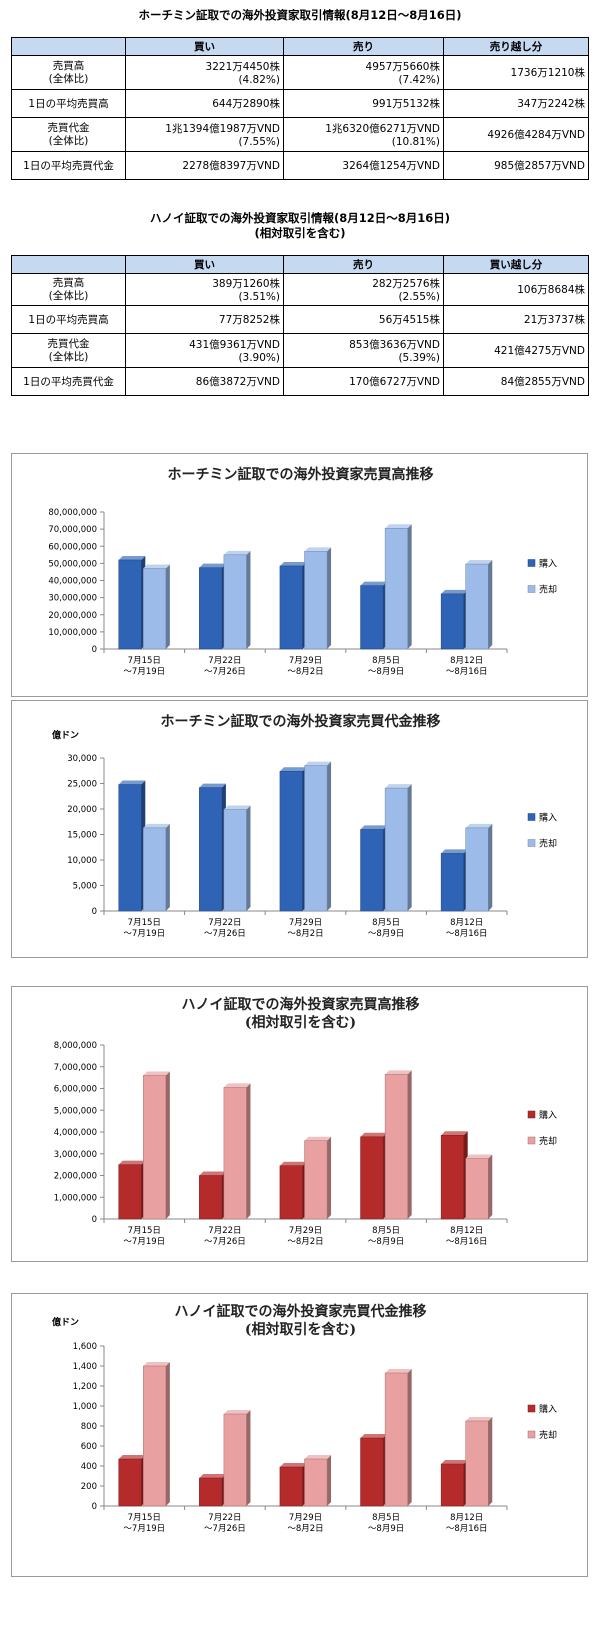  I want to click on header-cell, so click(68, 46).